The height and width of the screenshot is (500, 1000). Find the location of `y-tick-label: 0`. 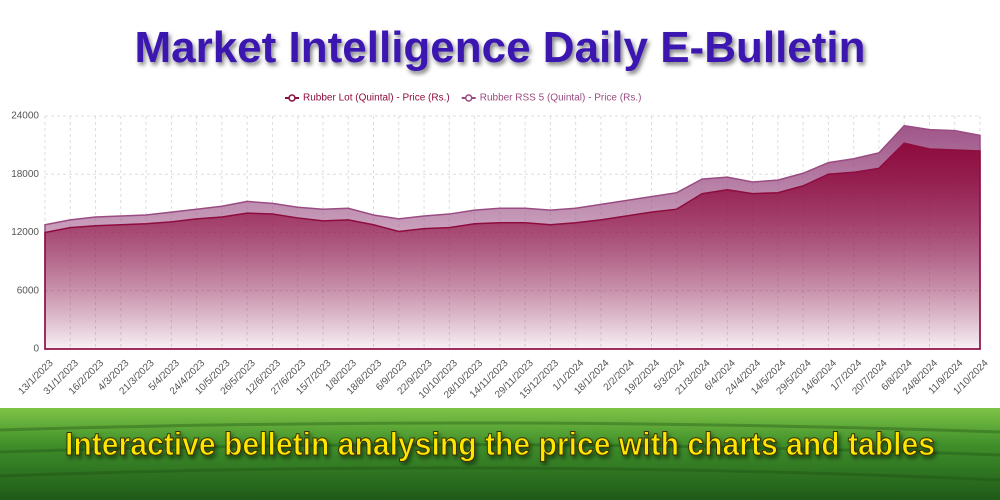

y-tick-label: 0 is located at coordinates (36, 349).